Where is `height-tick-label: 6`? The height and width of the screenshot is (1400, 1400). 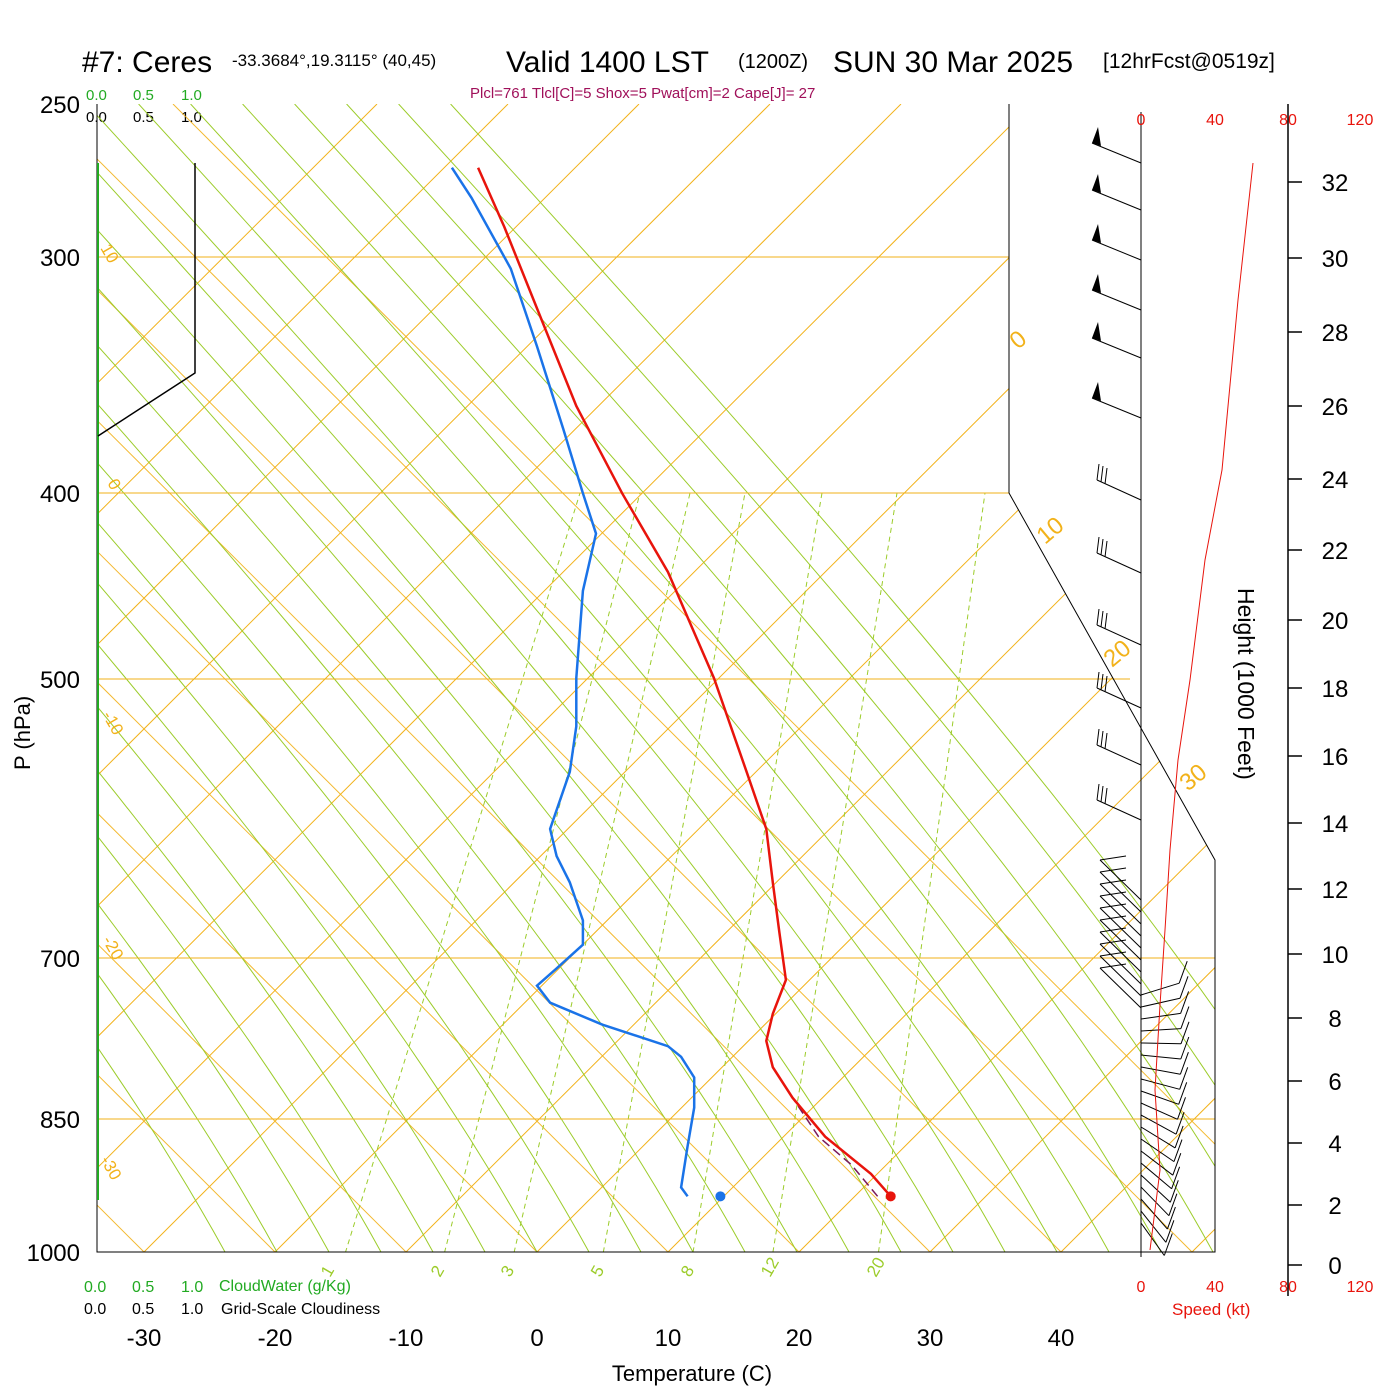
height-tick-label: 6 is located at coordinates (1334, 1082).